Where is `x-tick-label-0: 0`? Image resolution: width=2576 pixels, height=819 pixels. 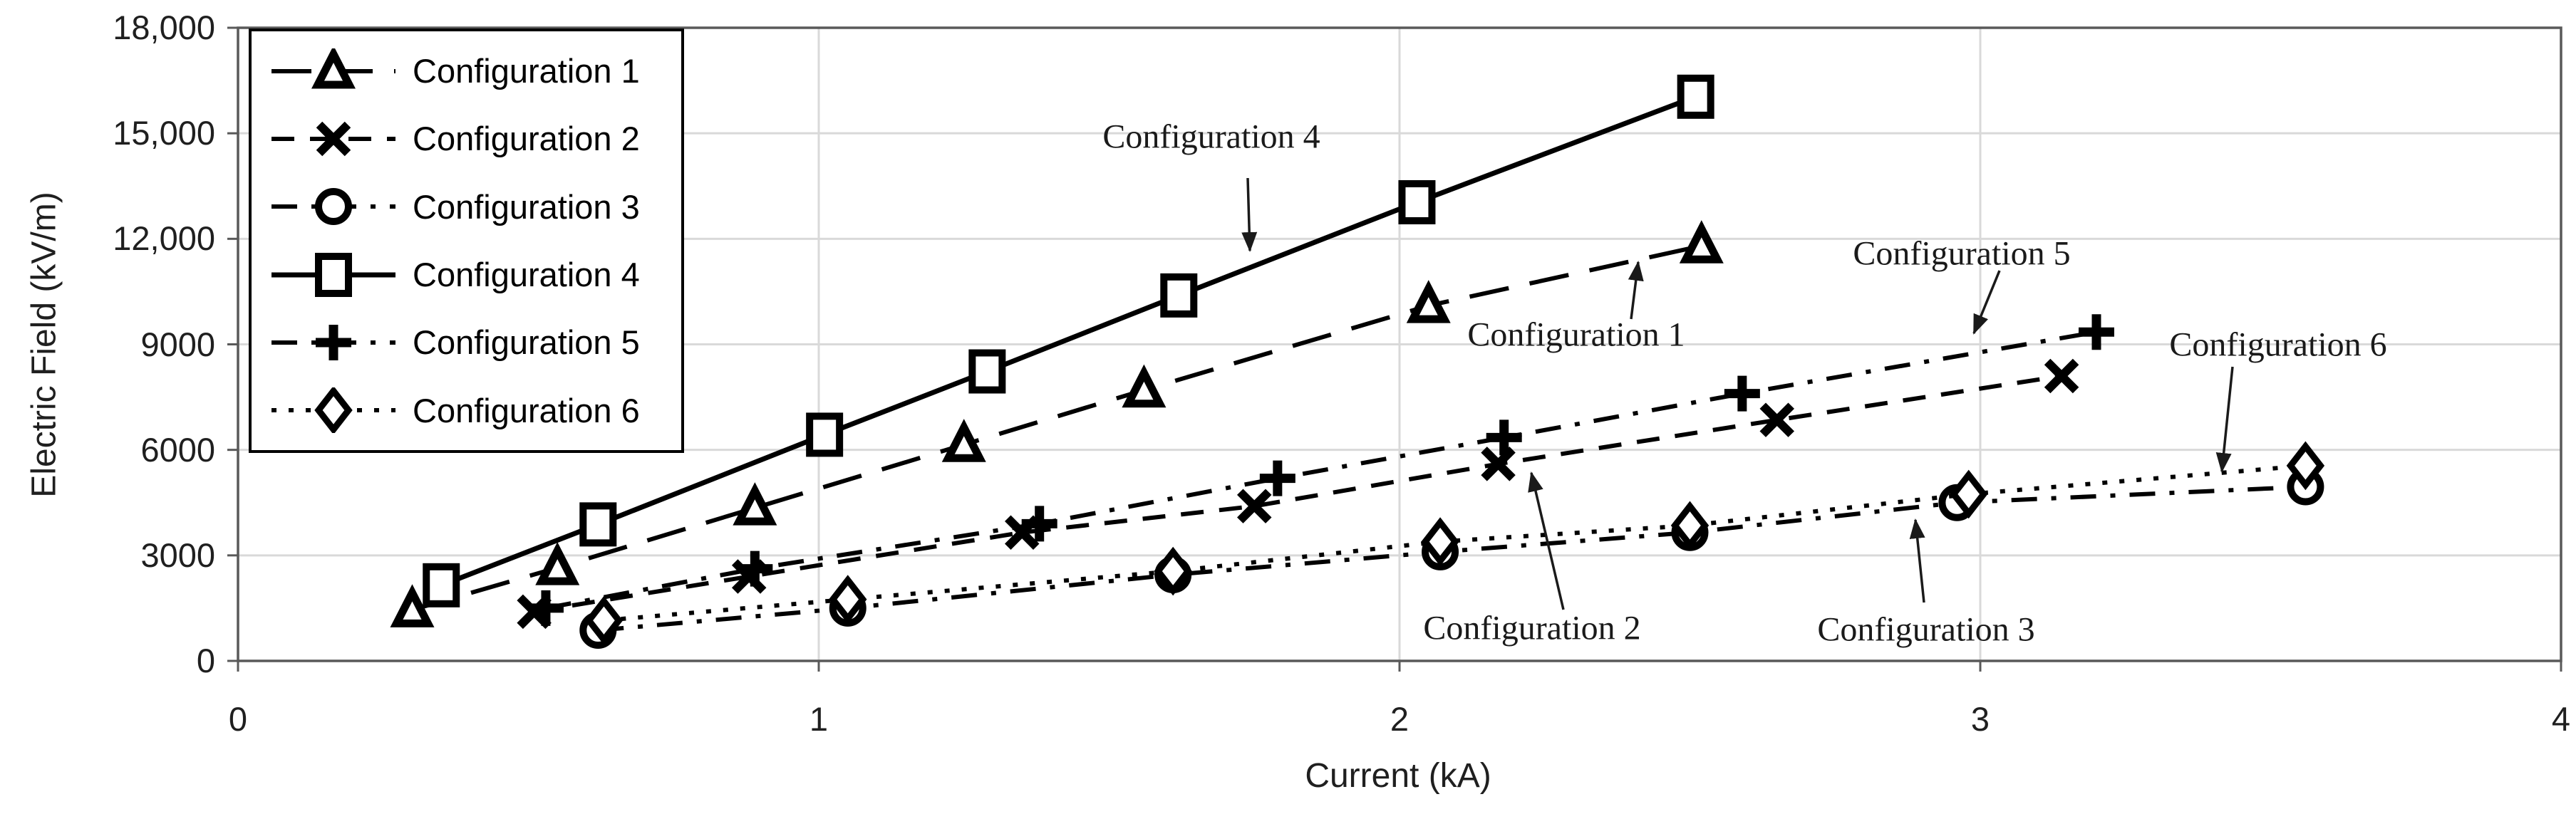 x-tick-label-0: 0 is located at coordinates (238, 719).